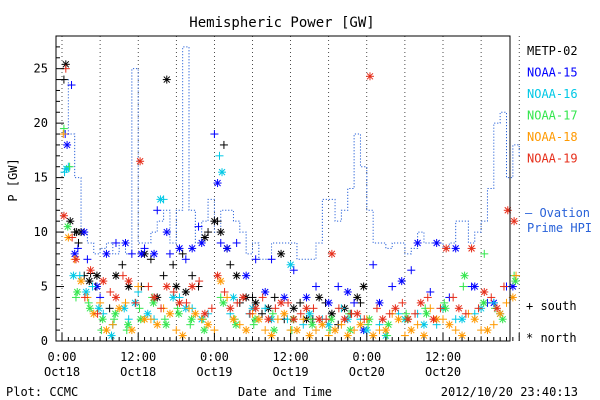 The height and width of the screenshot is (400, 600). I want to click on legend-entry-metp-02: METP-02, so click(552, 51).